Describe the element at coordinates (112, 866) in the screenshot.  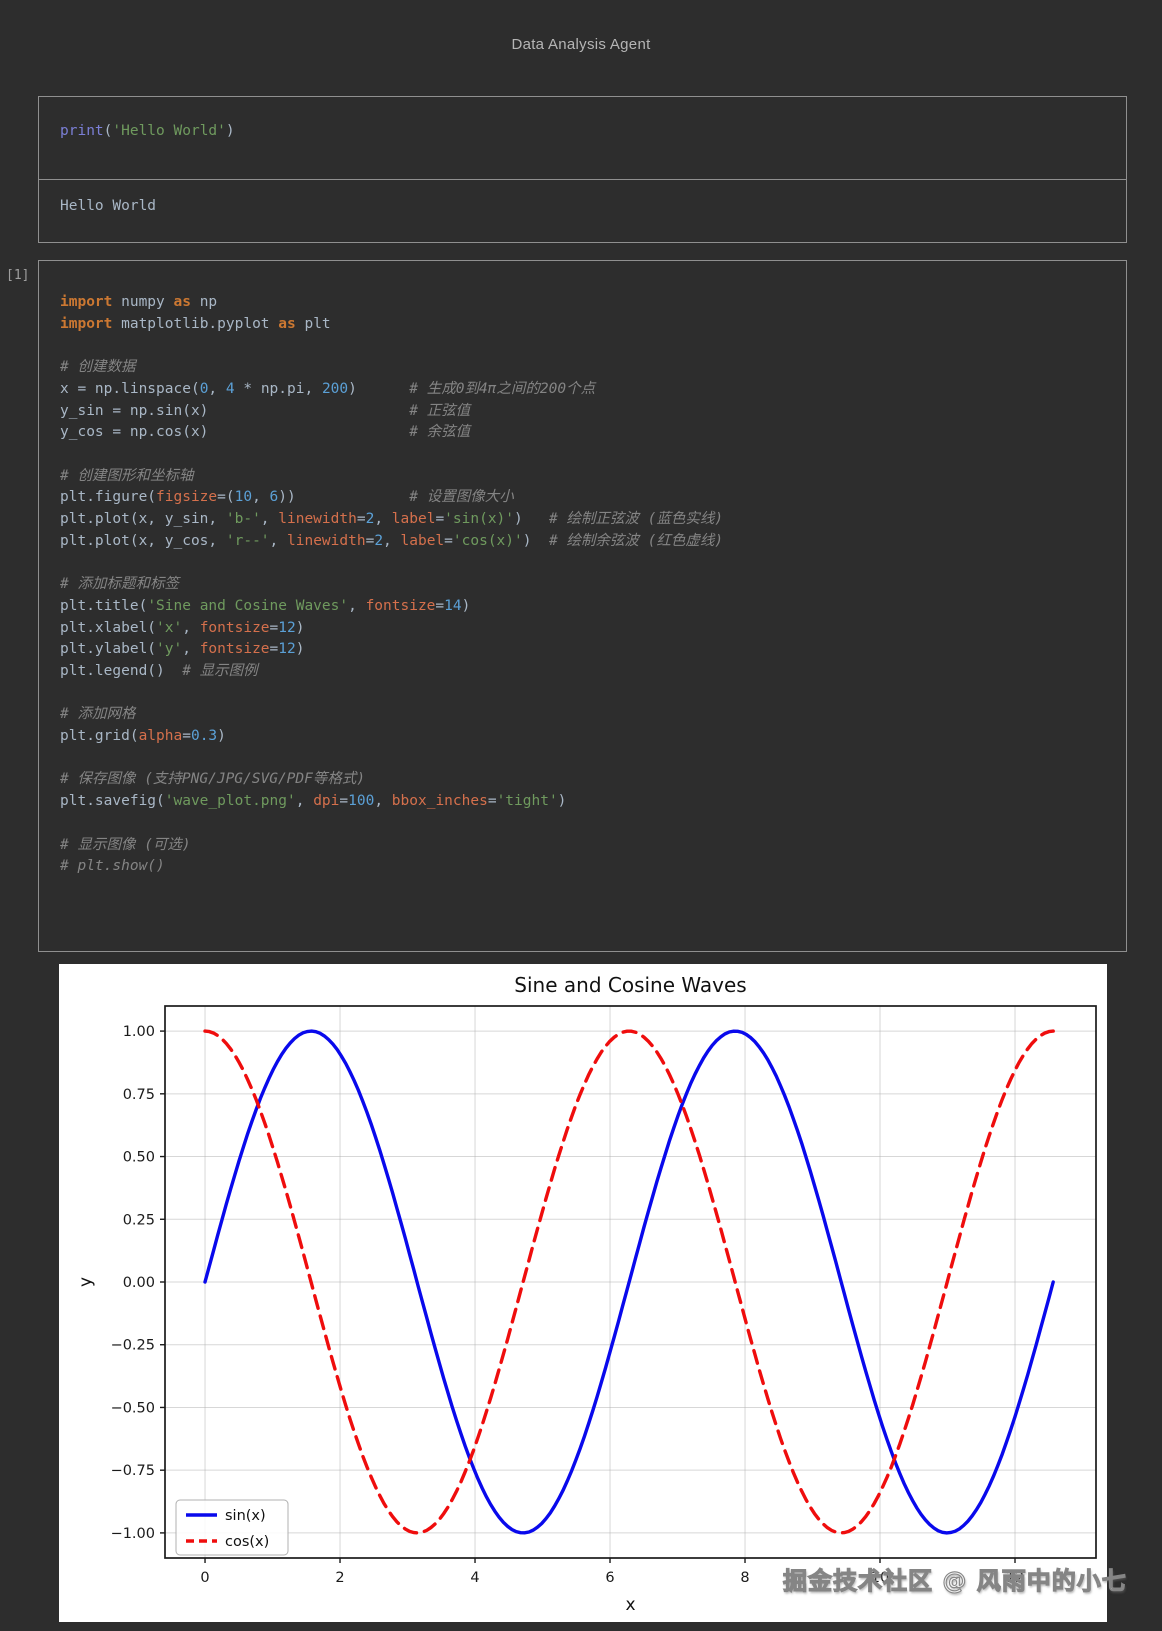
I see `code-line: # plt.show()` at that location.